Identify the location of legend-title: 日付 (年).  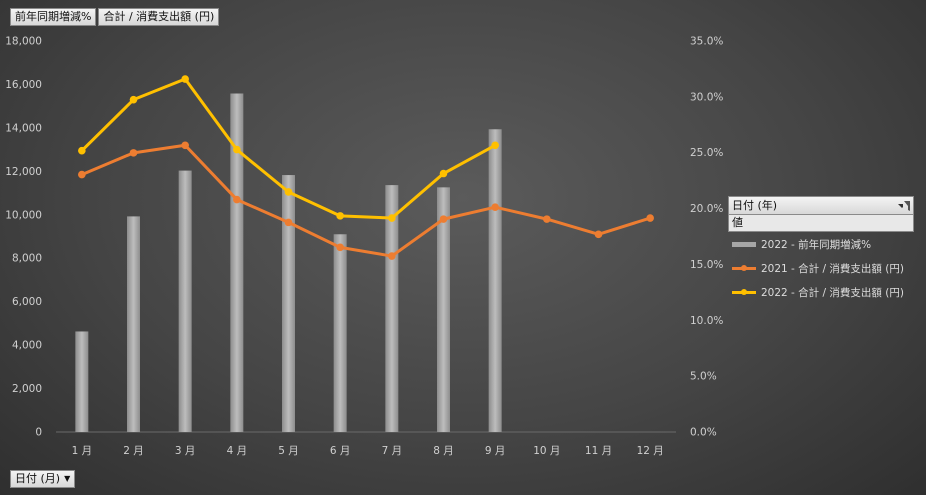
(755, 205).